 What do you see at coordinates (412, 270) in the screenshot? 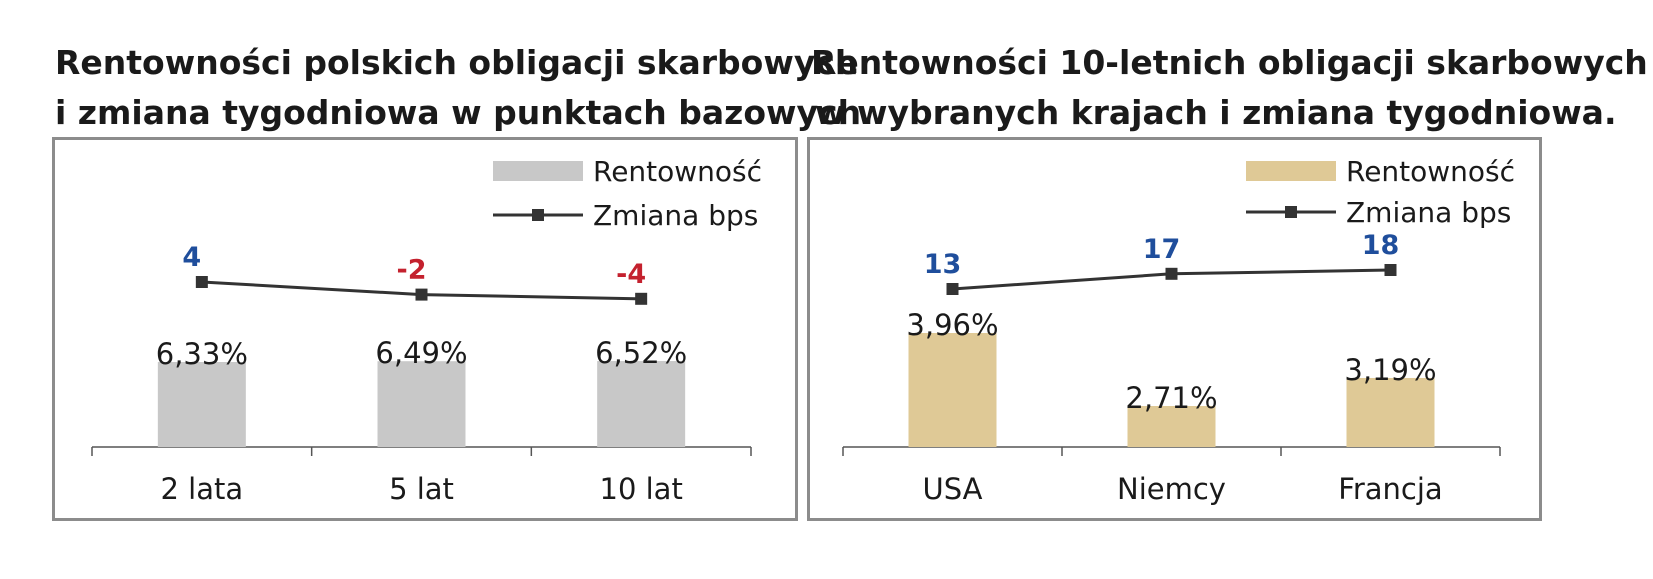
I see `line-value-label: -2` at bounding box center [412, 270].